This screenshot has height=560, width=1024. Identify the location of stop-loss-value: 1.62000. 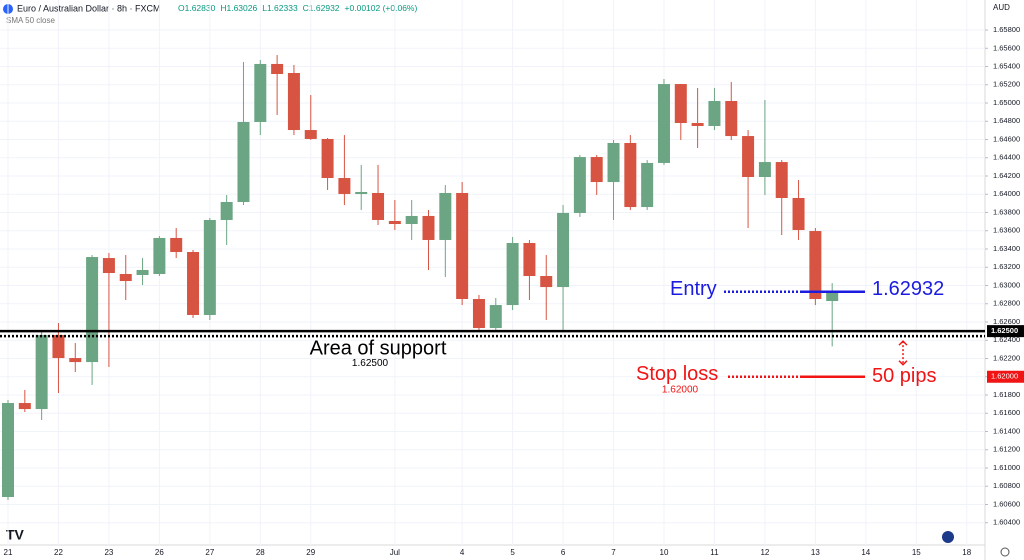
(680, 389).